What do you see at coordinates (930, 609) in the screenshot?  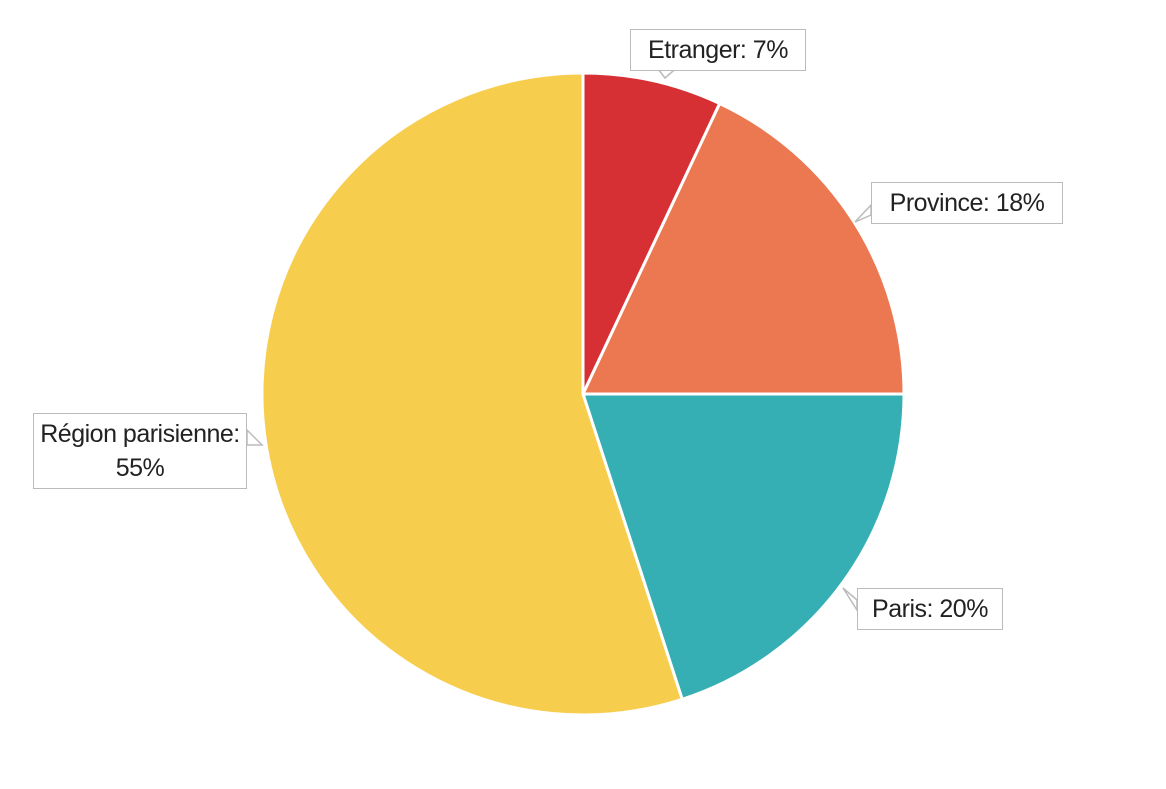 I see `data-label: Paris: 20%` at bounding box center [930, 609].